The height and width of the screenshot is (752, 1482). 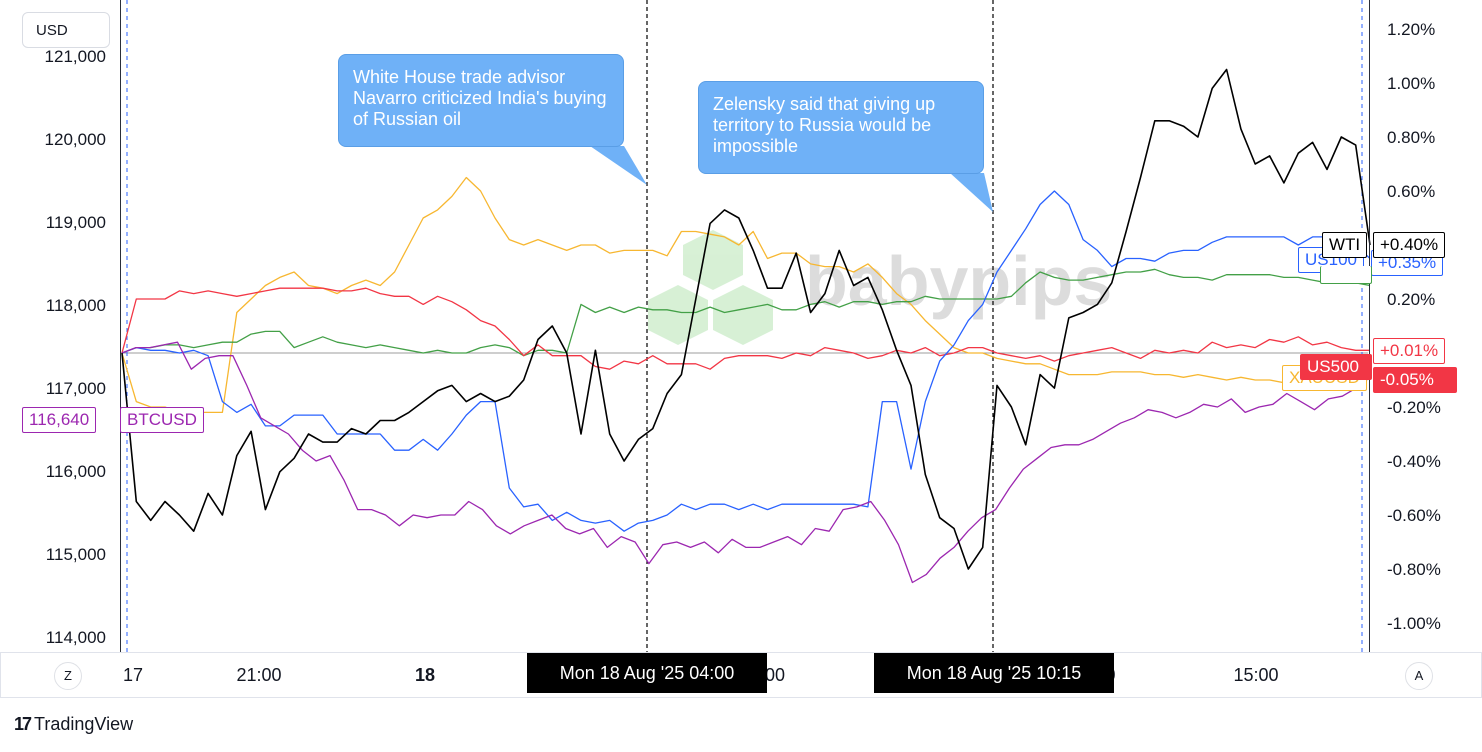 I want to click on watermark-text: babypips, so click(x=958, y=281).